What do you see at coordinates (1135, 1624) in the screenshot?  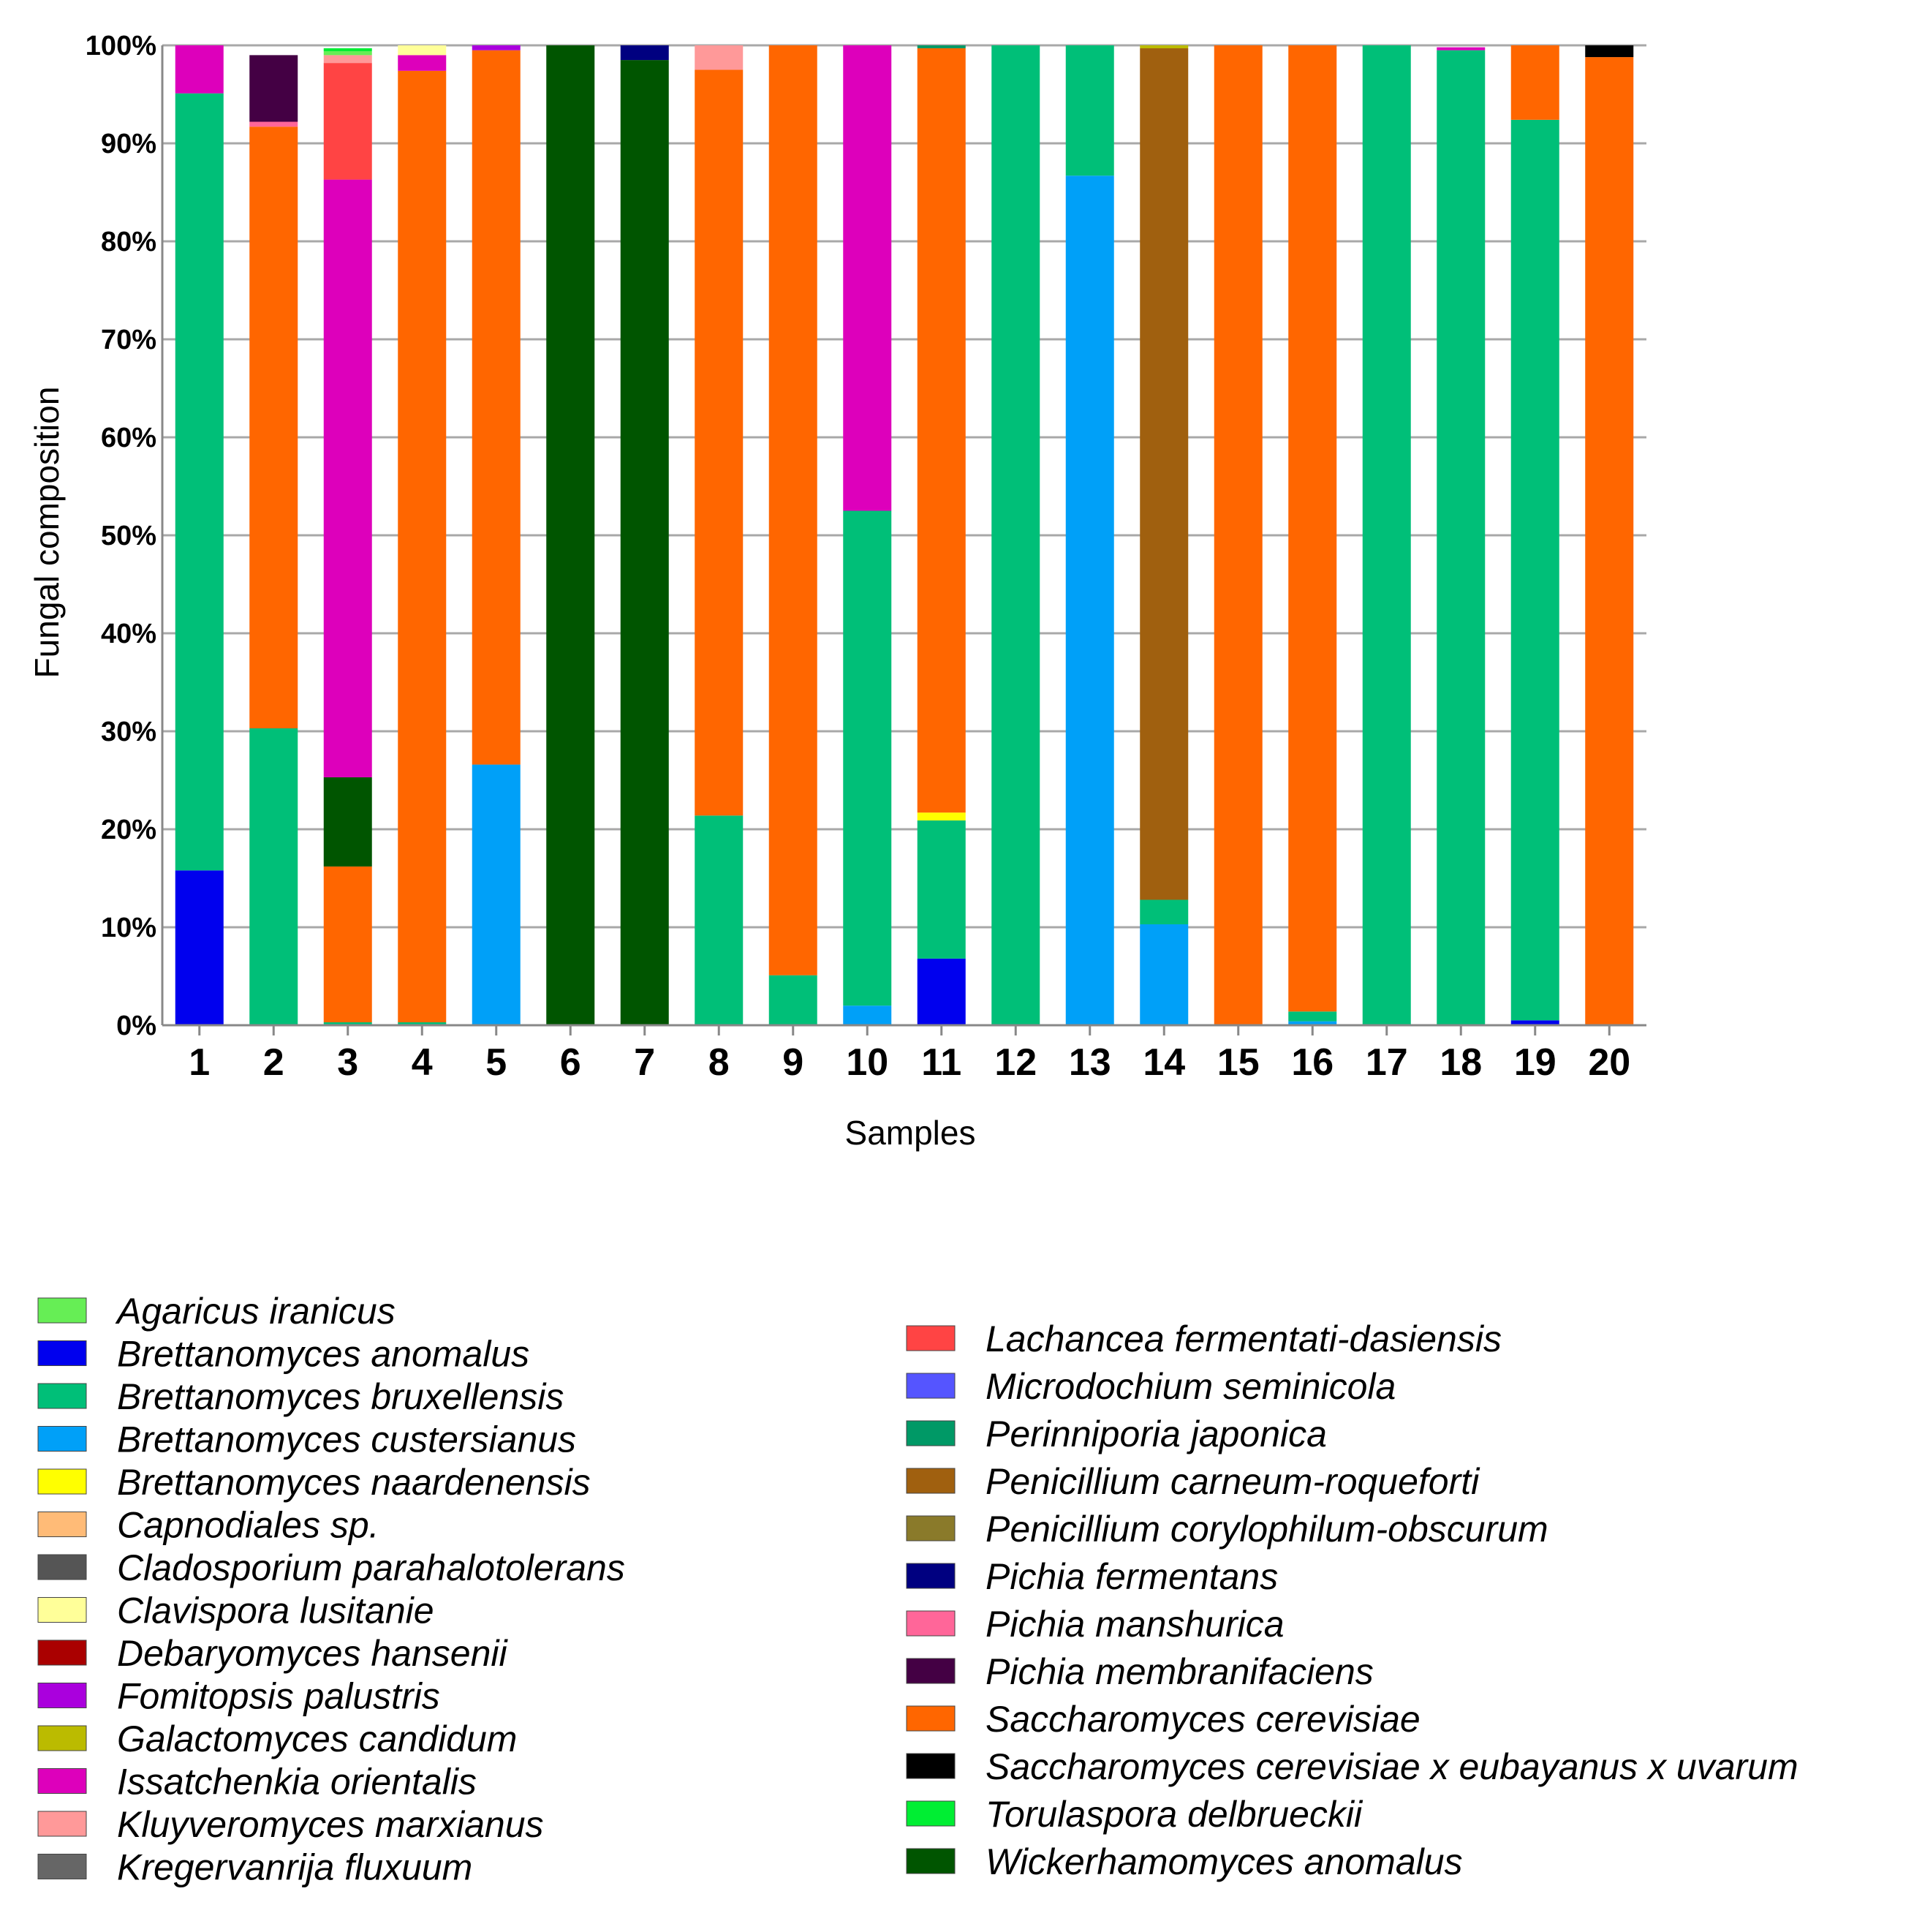 I see `legend-label: Pichia manshurica` at bounding box center [1135, 1624].